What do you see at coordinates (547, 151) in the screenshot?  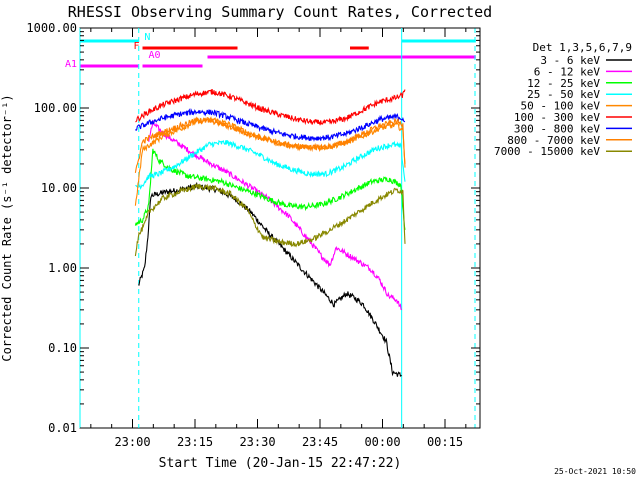 I see `legend-label: 7000 - 15000 keV` at bounding box center [547, 151].